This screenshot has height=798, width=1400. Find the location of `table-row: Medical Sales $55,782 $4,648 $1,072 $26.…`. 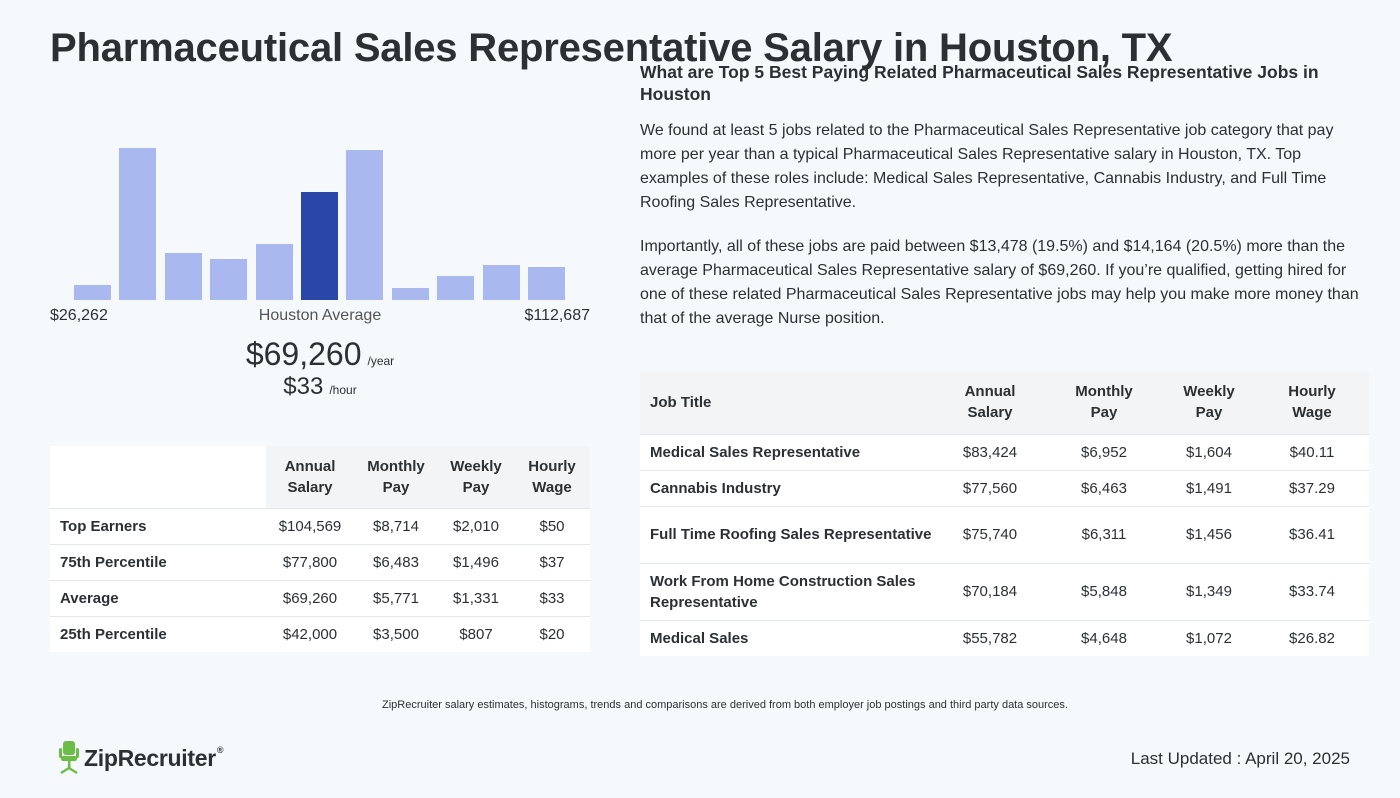

table-row: Medical Sales $55,782 $4,648 $1,072 $26.… is located at coordinates (1004, 637).